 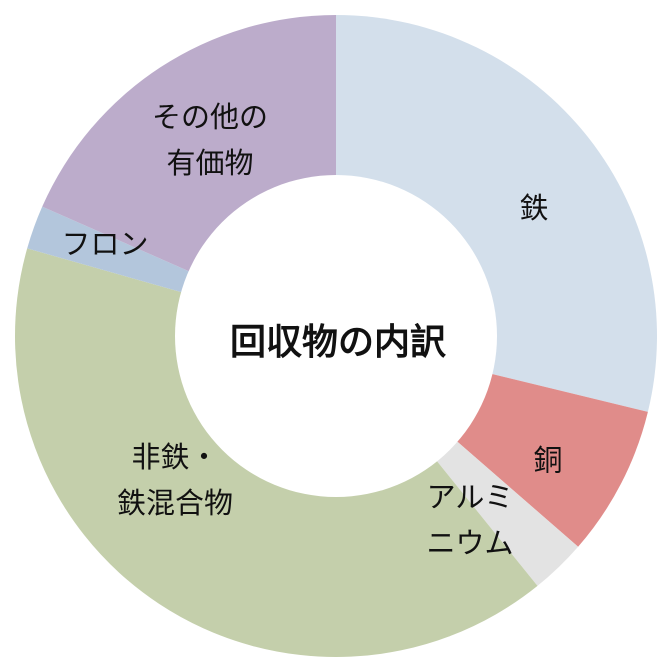 What do you see at coordinates (175, 480) in the screenshot?
I see `slice-label-3: 非鉄・鉄混合物` at bounding box center [175, 480].